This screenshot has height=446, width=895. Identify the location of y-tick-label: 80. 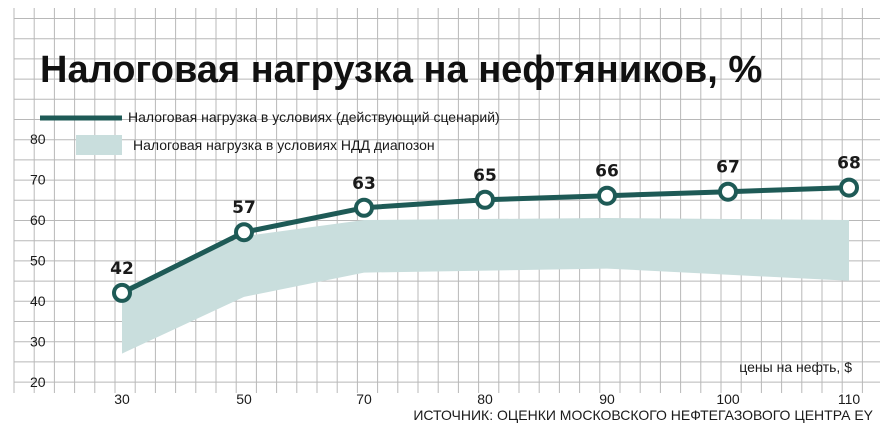
(38, 139).